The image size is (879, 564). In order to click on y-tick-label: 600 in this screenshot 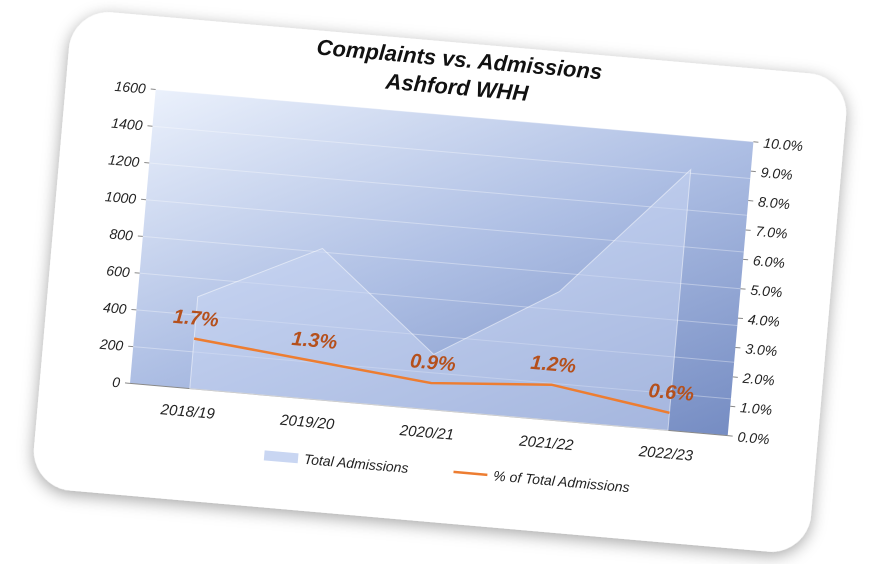, I will do `click(118, 271)`.